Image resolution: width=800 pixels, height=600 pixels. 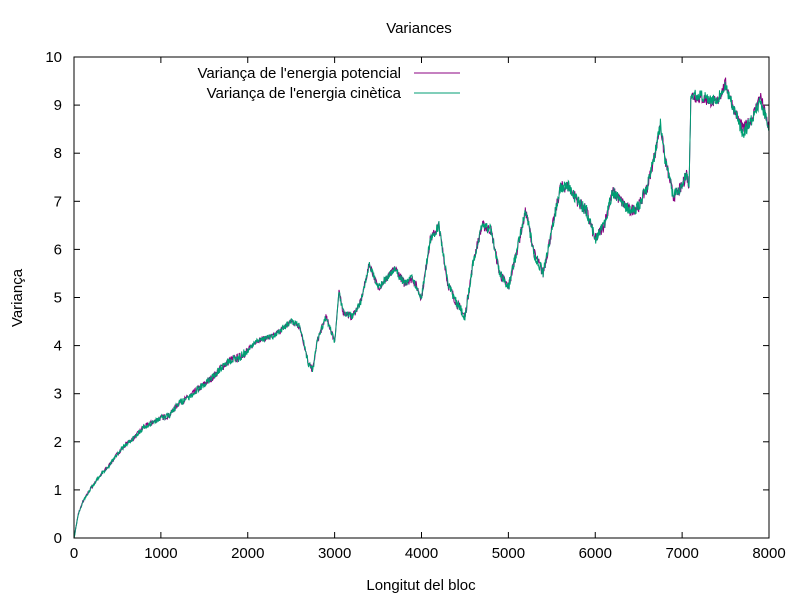 What do you see at coordinates (58, 394) in the screenshot?
I see `y-tick-label: 3` at bounding box center [58, 394].